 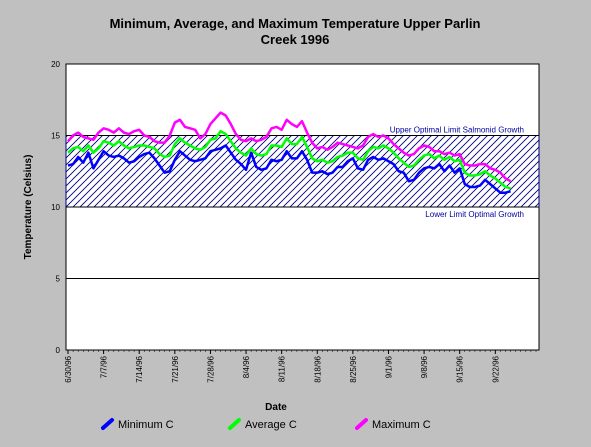 What do you see at coordinates (424, 366) in the screenshot?
I see `x-tick-label: 9/8/96` at bounding box center [424, 366].